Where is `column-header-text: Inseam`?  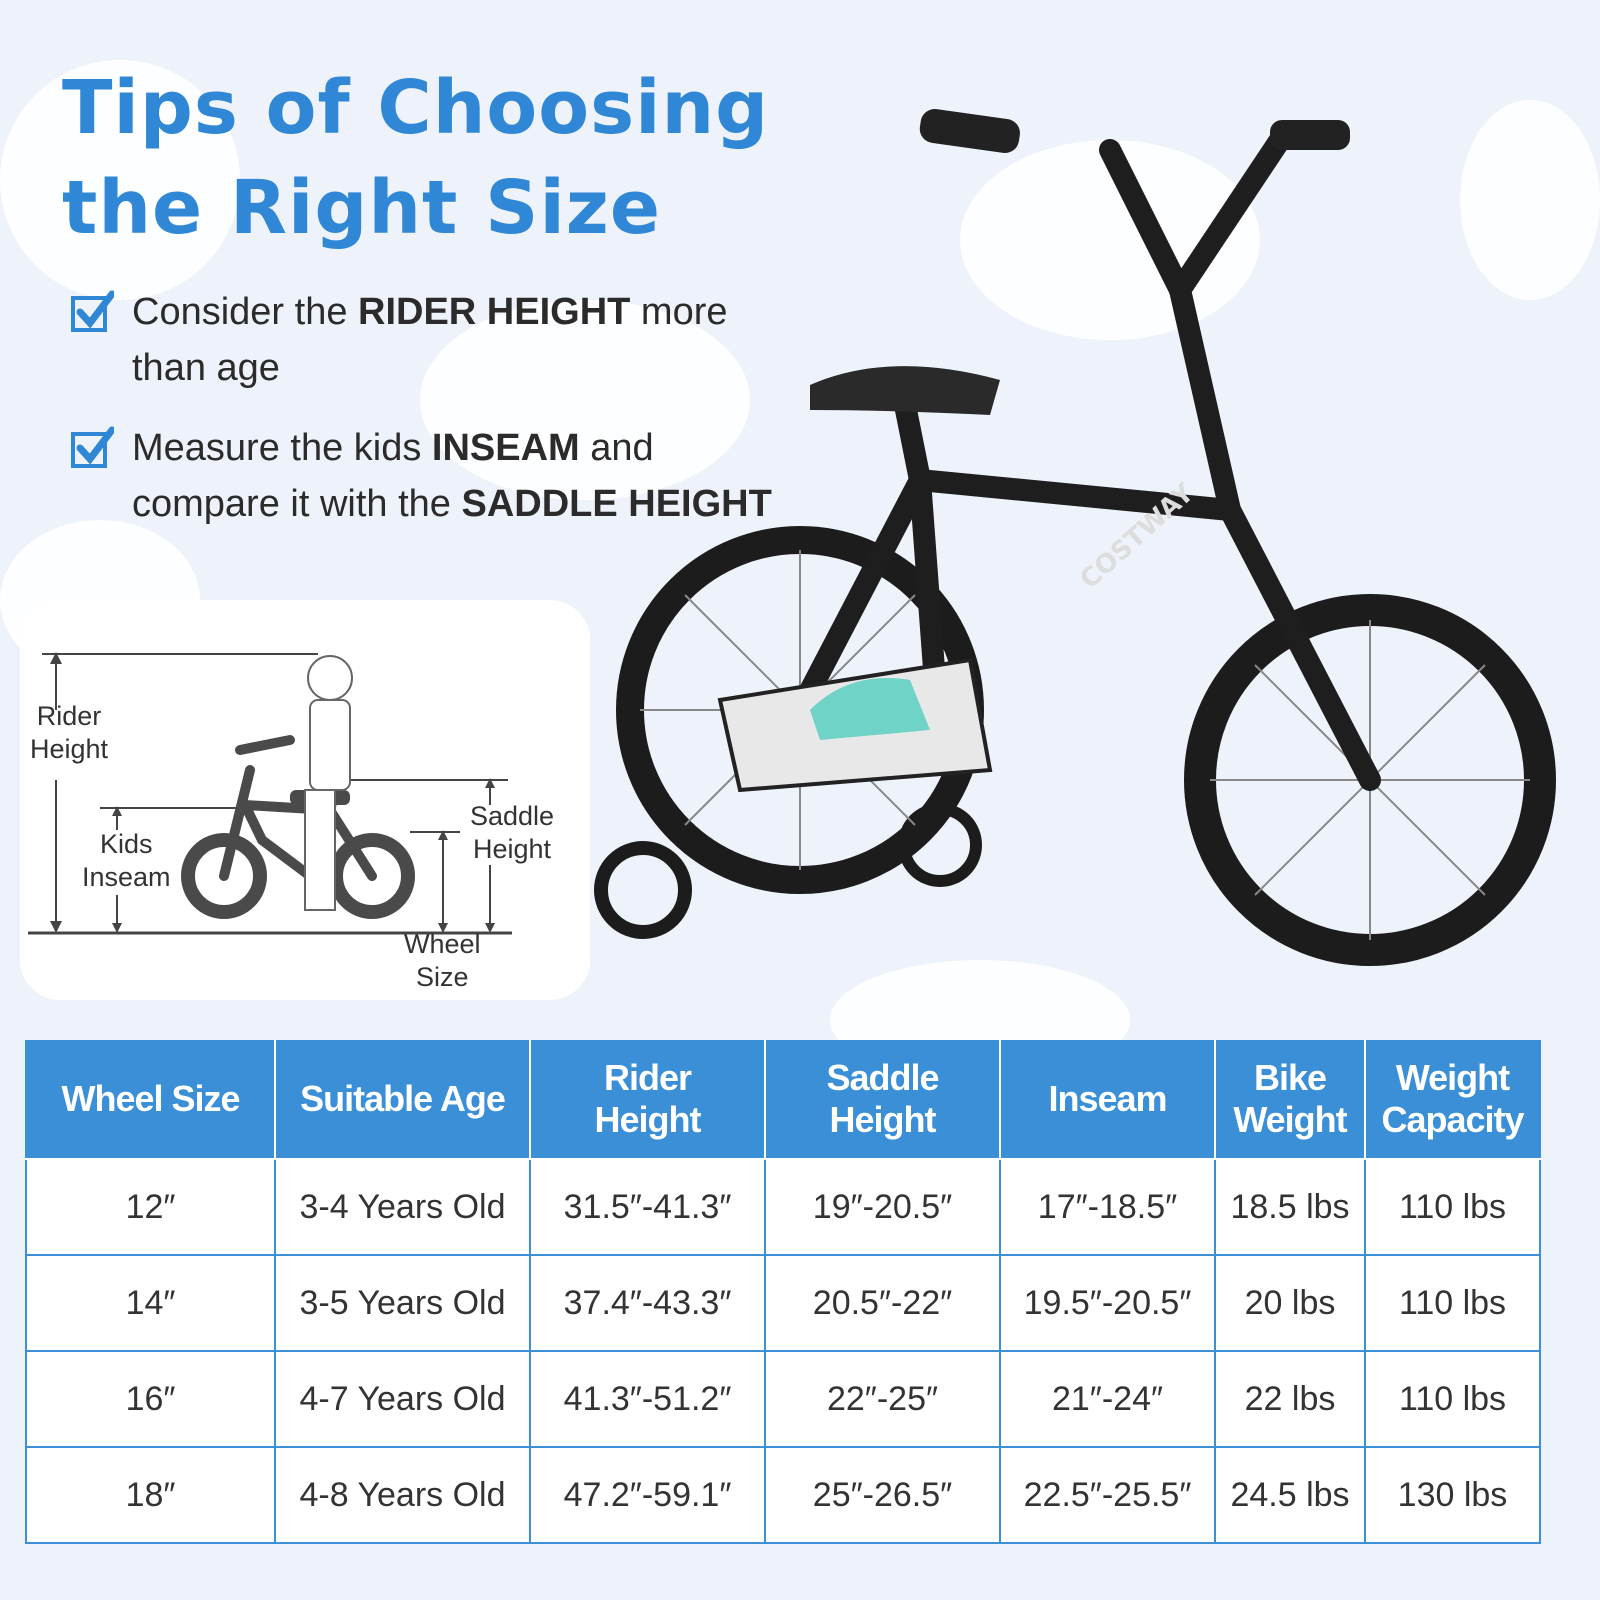 column-header-text: Inseam is located at coordinates (1107, 1098).